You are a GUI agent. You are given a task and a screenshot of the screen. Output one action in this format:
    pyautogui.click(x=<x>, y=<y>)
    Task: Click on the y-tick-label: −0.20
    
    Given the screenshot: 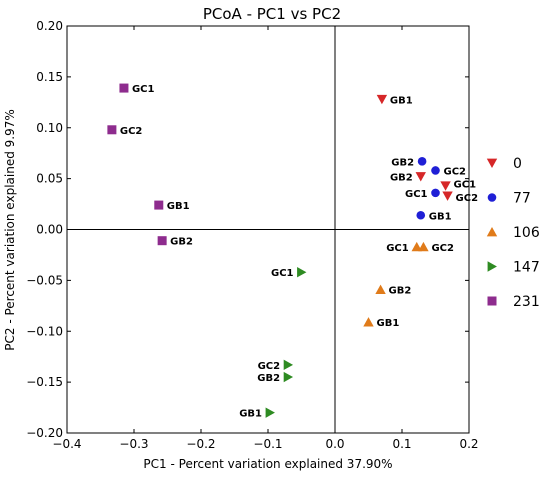 What is the action you would take?
    pyautogui.click(x=44, y=433)
    